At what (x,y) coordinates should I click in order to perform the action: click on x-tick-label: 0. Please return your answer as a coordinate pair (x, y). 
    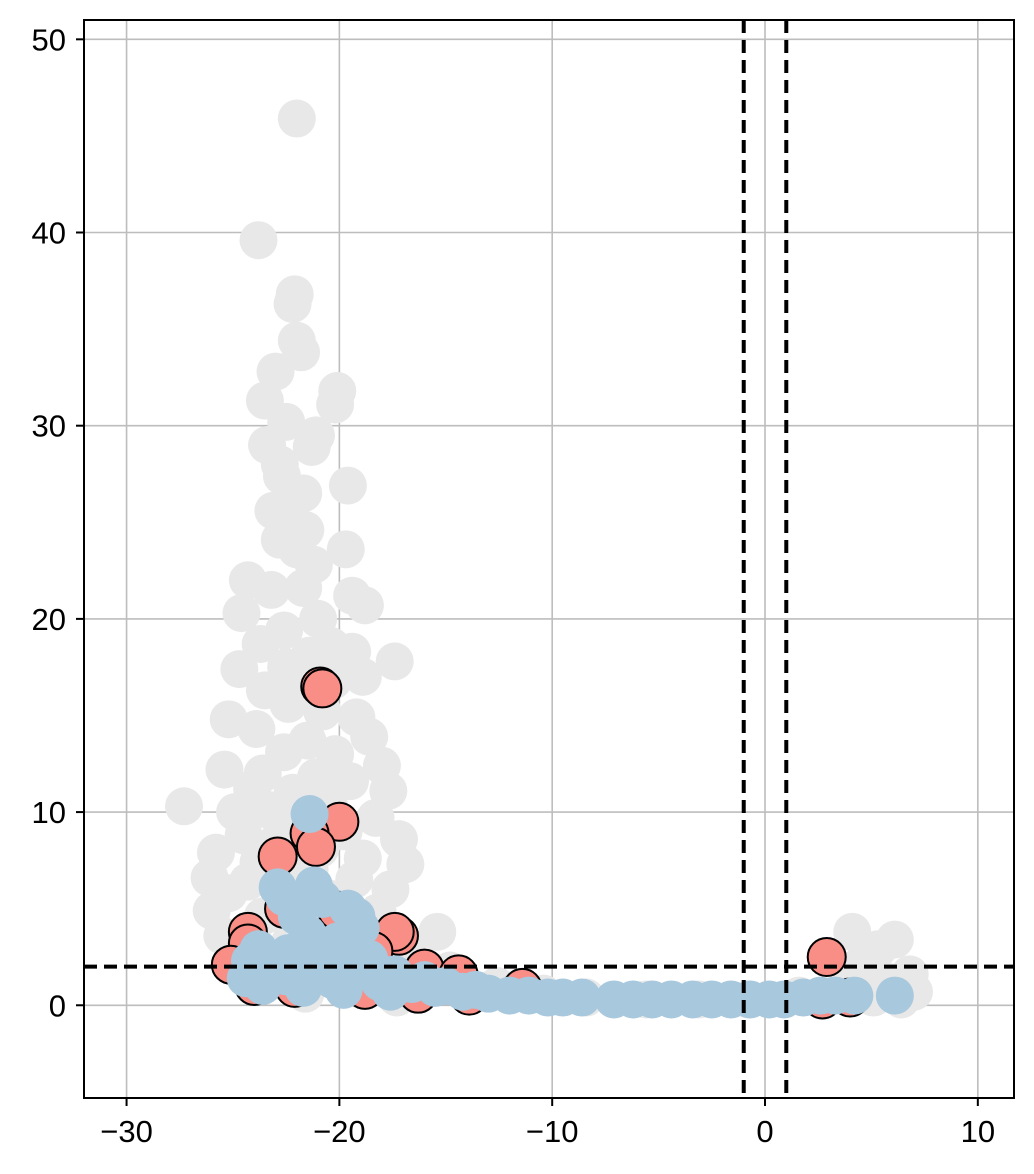
    Looking at the image, I should click on (764, 1131).